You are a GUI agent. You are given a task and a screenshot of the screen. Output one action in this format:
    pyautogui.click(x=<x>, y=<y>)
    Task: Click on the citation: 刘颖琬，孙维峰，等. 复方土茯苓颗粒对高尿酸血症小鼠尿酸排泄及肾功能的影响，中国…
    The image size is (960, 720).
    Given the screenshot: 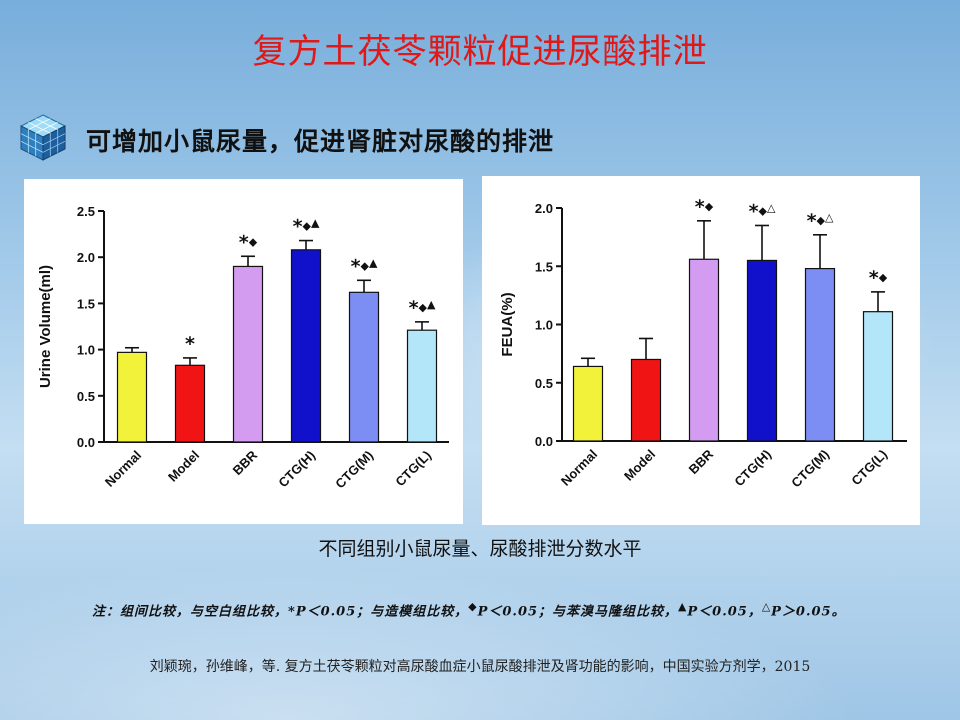 What is the action you would take?
    pyautogui.click(x=480, y=667)
    